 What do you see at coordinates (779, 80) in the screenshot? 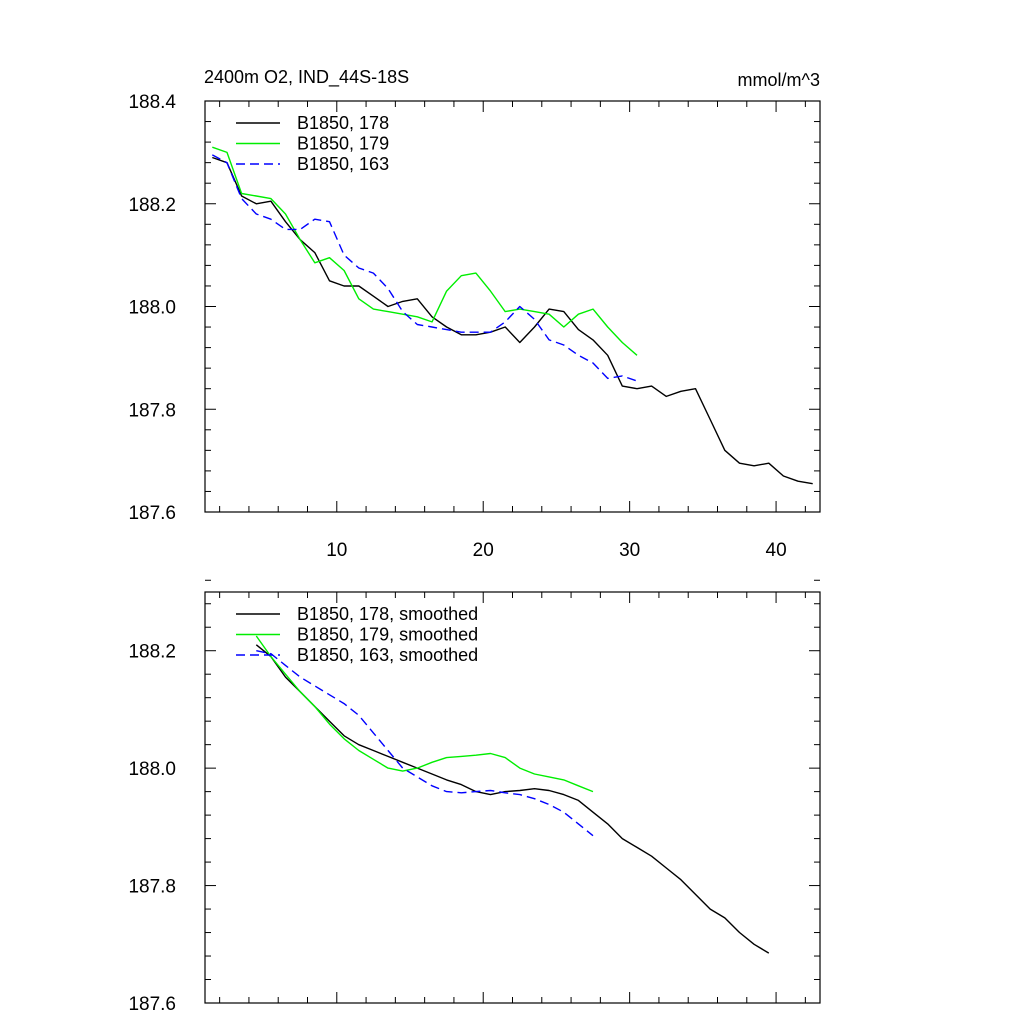
I see `units-label: mmol/m^3` at bounding box center [779, 80].